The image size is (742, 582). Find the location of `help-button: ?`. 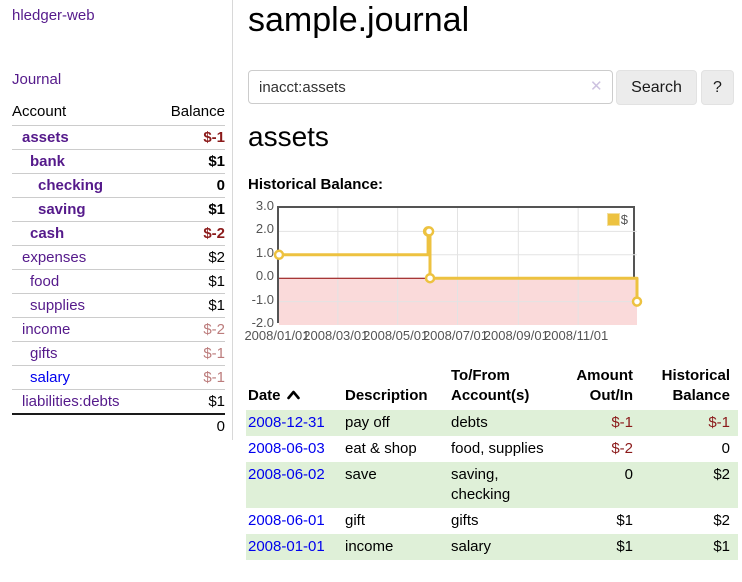

help-button: ? is located at coordinates (717, 87).